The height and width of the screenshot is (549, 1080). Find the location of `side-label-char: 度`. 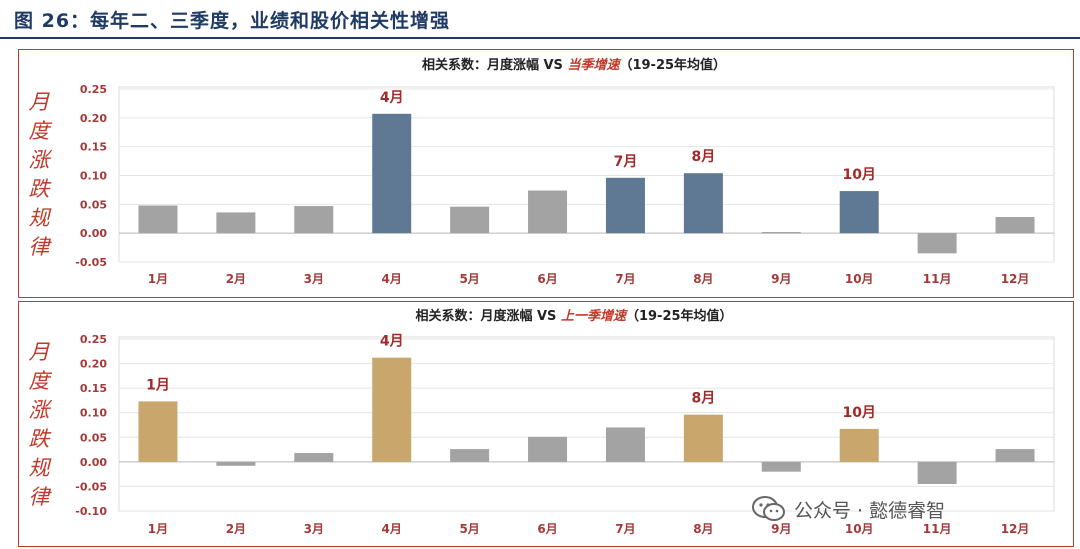

side-label-char: 度 is located at coordinates (41, 381).